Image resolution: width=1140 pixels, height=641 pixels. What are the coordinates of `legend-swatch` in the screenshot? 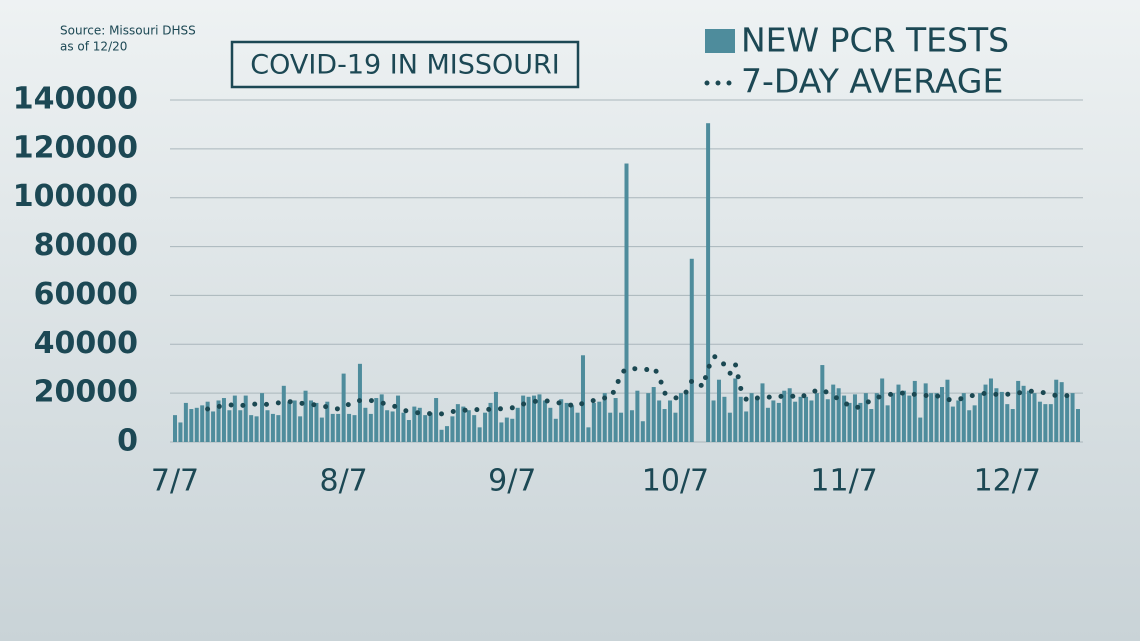 It's located at (720, 41).